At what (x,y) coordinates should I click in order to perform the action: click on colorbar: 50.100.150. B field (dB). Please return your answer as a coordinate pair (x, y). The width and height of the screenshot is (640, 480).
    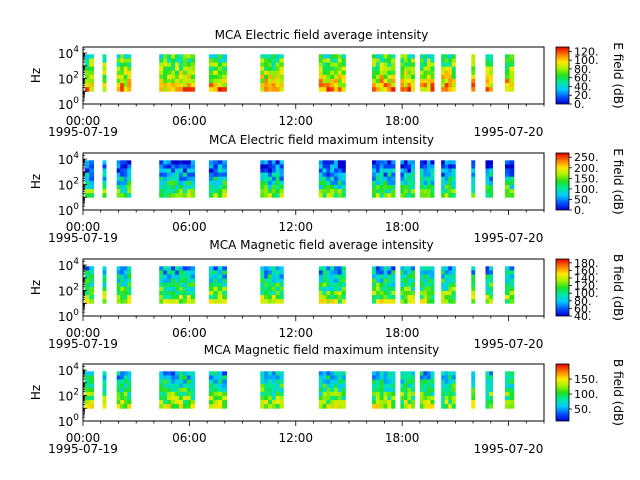
    Looking at the image, I should click on (590, 392).